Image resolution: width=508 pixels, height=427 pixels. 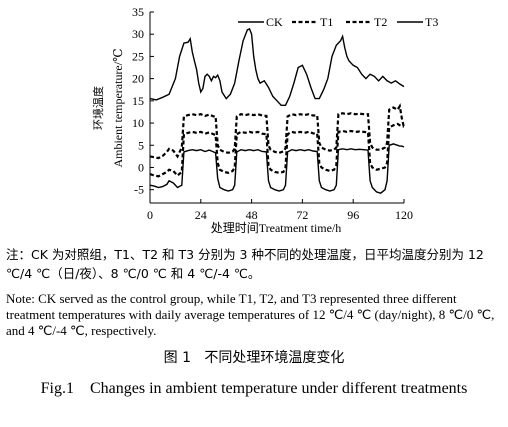 What do you see at coordinates (98, 108) in the screenshot?
I see `y-axis-title-zh: 环境温度` at bounding box center [98, 108].